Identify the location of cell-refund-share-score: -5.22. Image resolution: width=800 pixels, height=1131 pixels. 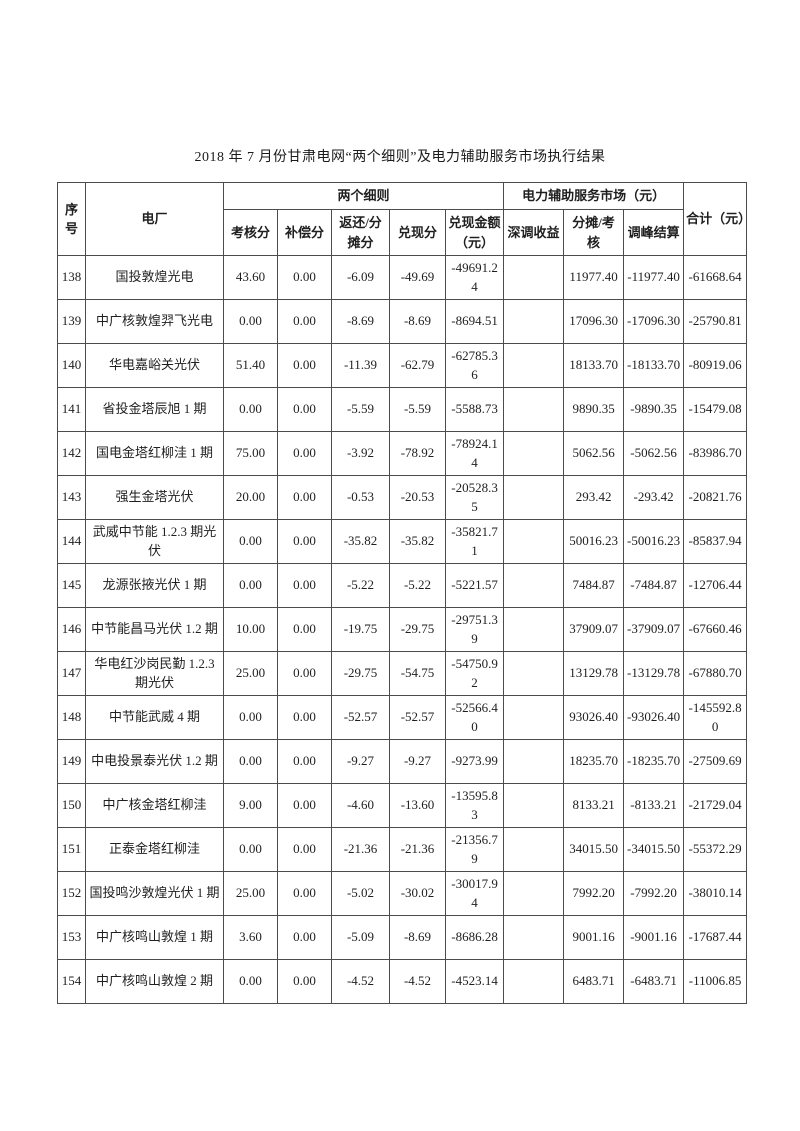
(360, 585).